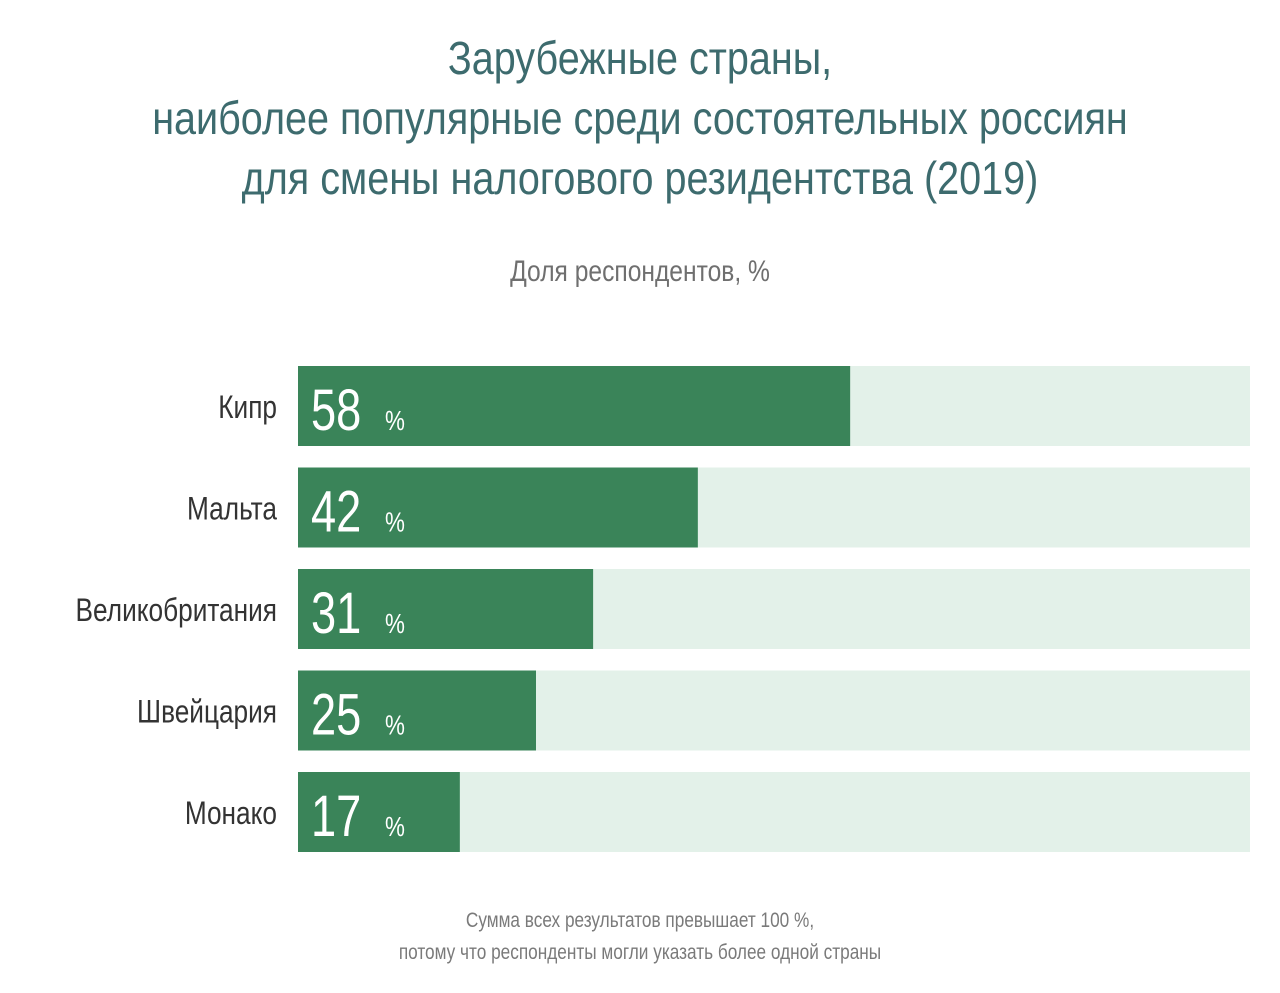  What do you see at coordinates (693, 710) in the screenshot?
I see `bar-row: Швейцария 25%` at bounding box center [693, 710].